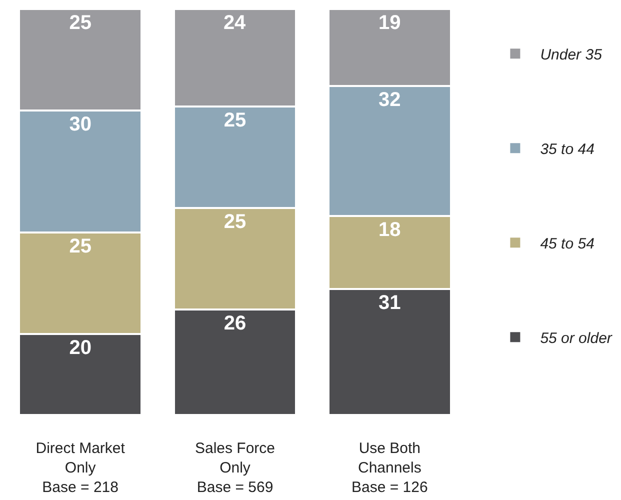 The height and width of the screenshot is (500, 621). What do you see at coordinates (389, 303) in the screenshot?
I see `data-label: 31` at bounding box center [389, 303].